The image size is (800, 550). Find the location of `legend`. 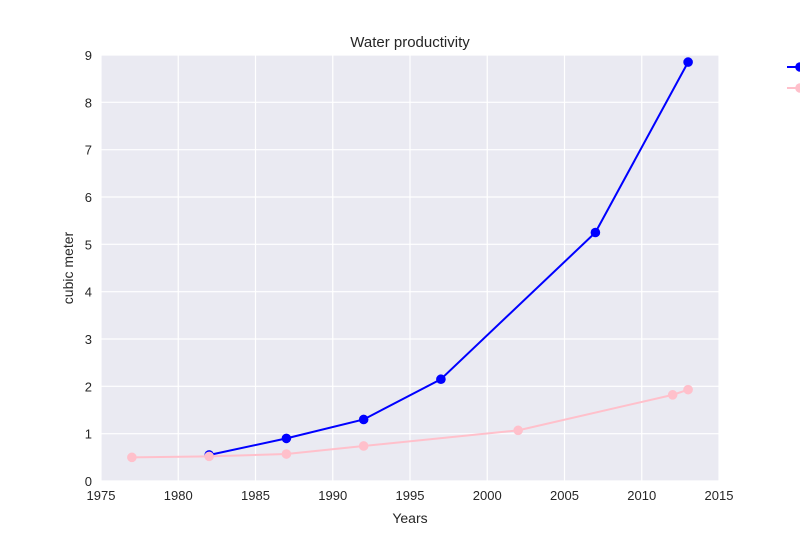

legend is located at coordinates (793, 77).